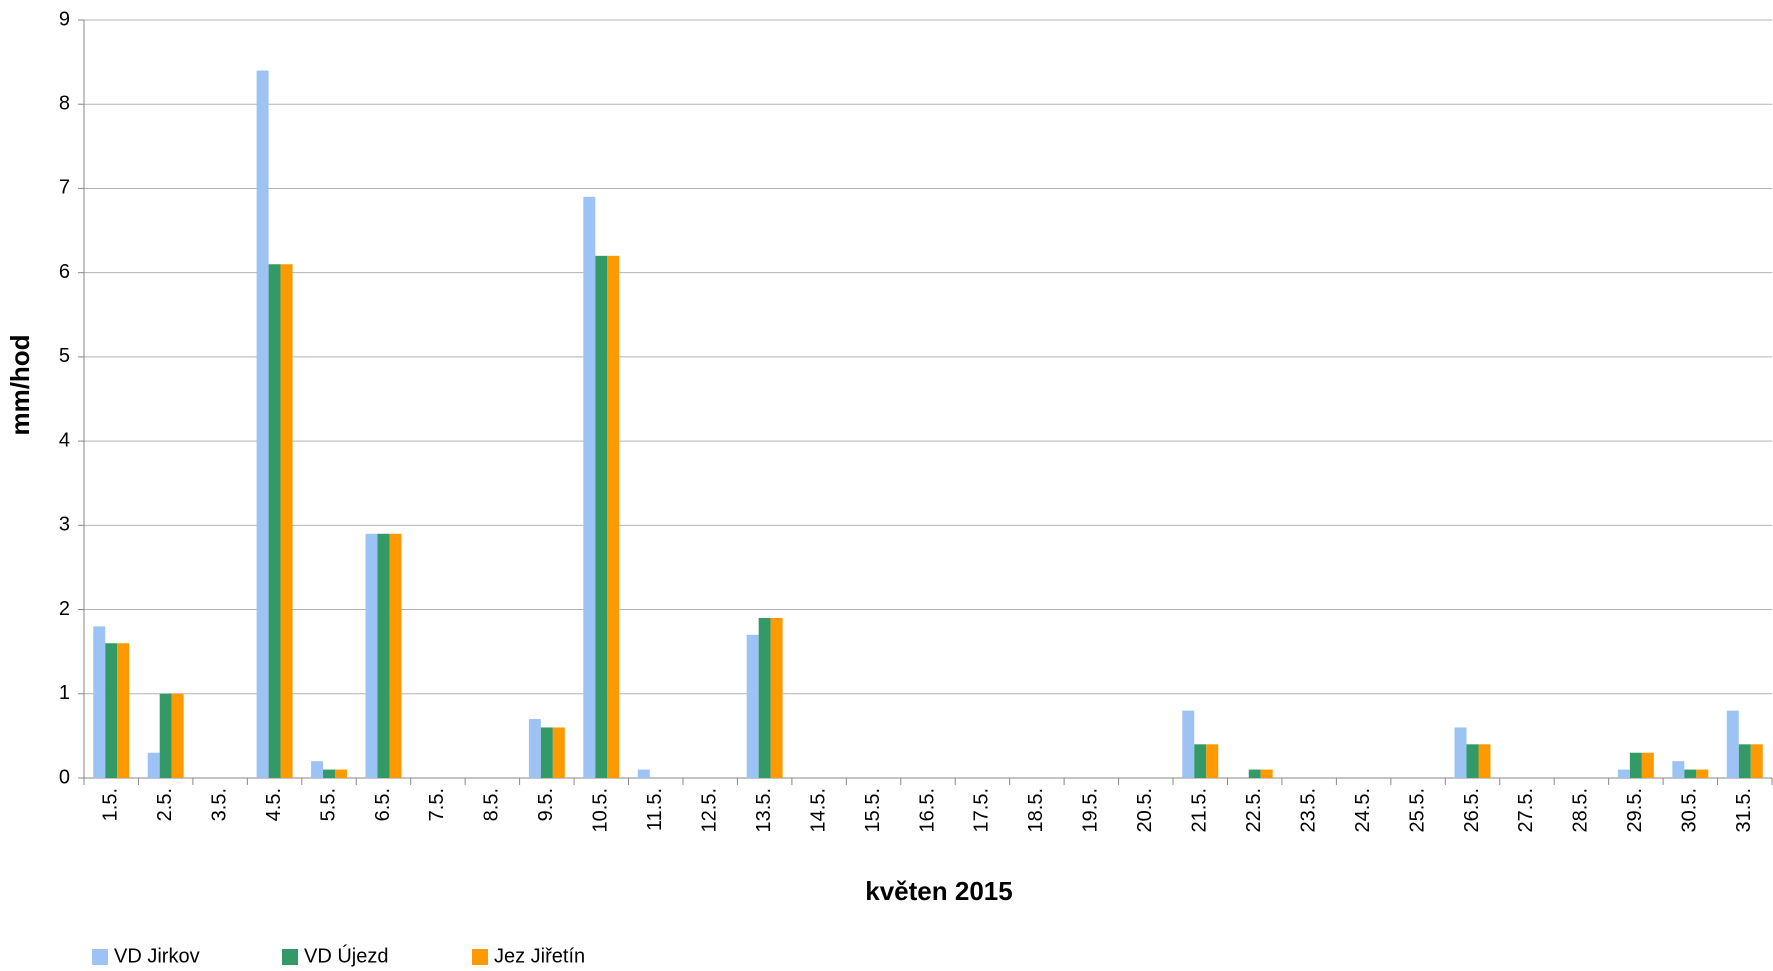 This screenshot has height=971, width=1773. Describe the element at coordinates (1308, 810) in the screenshot. I see `x-tick-label: 23.5.` at that location.